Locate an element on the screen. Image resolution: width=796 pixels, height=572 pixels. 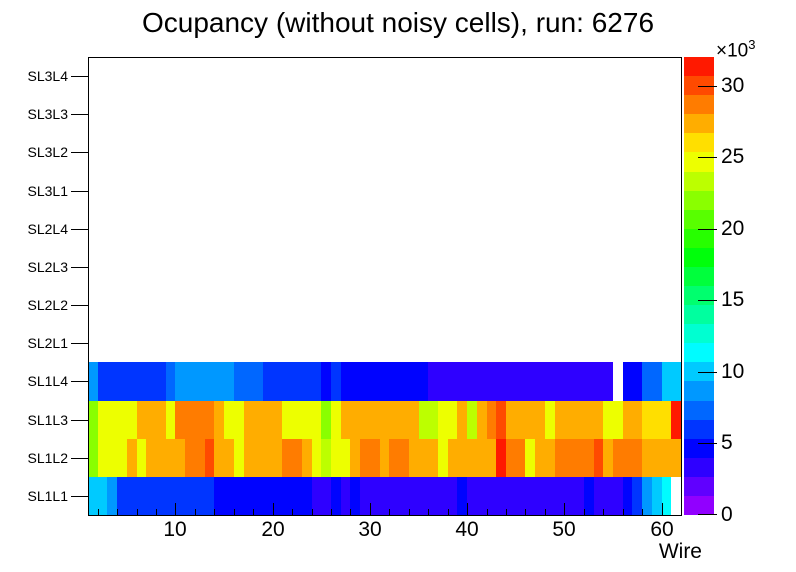
y-axis-label: SL1L3 is located at coordinates (47, 420).